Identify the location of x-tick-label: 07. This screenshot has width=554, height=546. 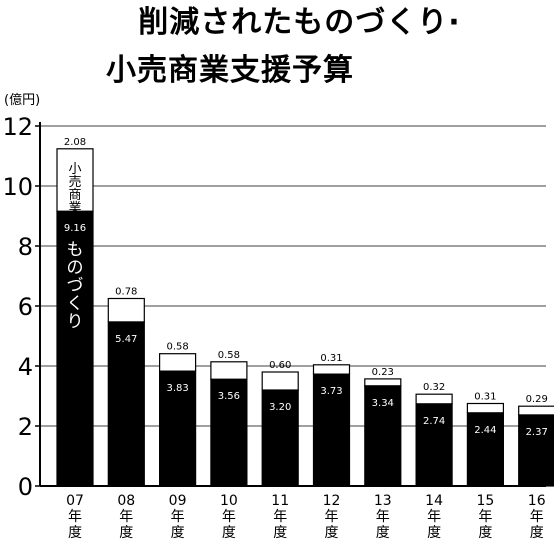
(75, 501).